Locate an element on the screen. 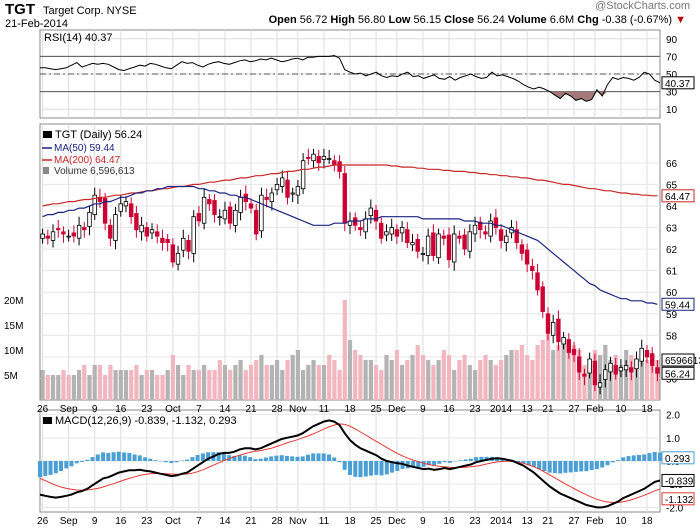  company-name: Target Corp. NYSE is located at coordinates (90, 11).